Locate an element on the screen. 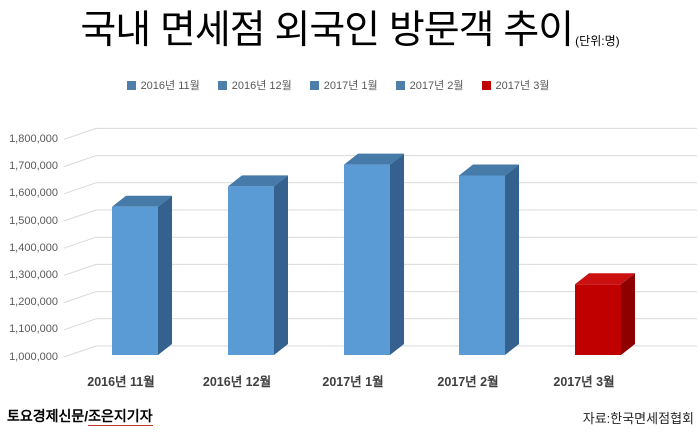 The image size is (700, 433). legend-item: 2017년 1월 is located at coordinates (343, 85).